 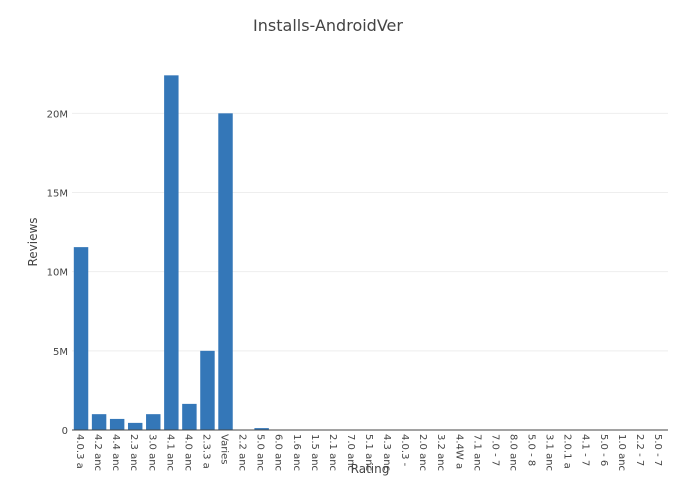 I want to click on x-tick-label: 2.2 - 7, so click(x=639, y=450).